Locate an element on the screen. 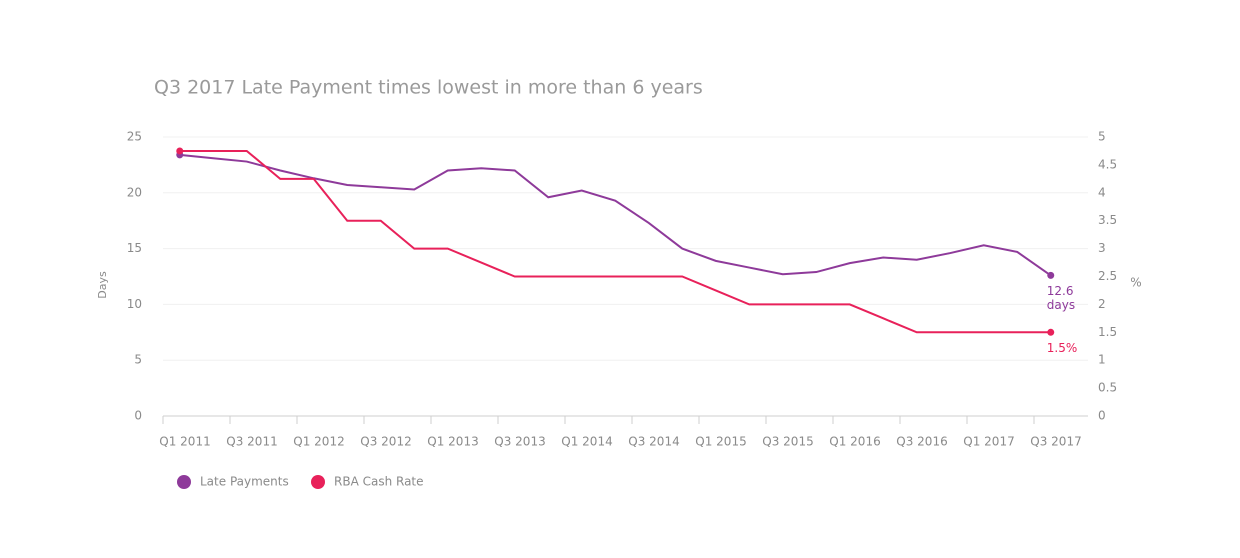 The image size is (1240, 558). x-tick-label: Q3 2016 is located at coordinates (921, 442).